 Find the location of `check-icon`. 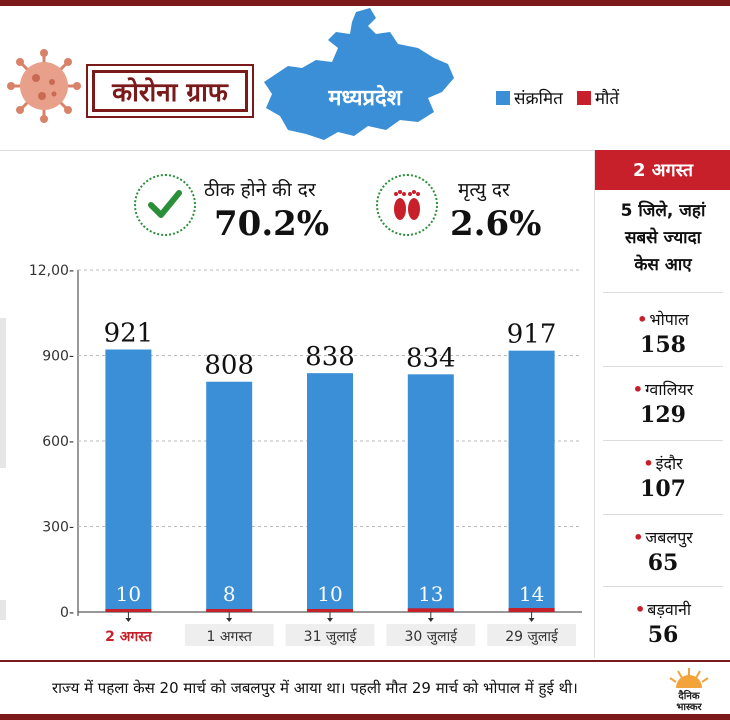

check-icon is located at coordinates (165, 205).